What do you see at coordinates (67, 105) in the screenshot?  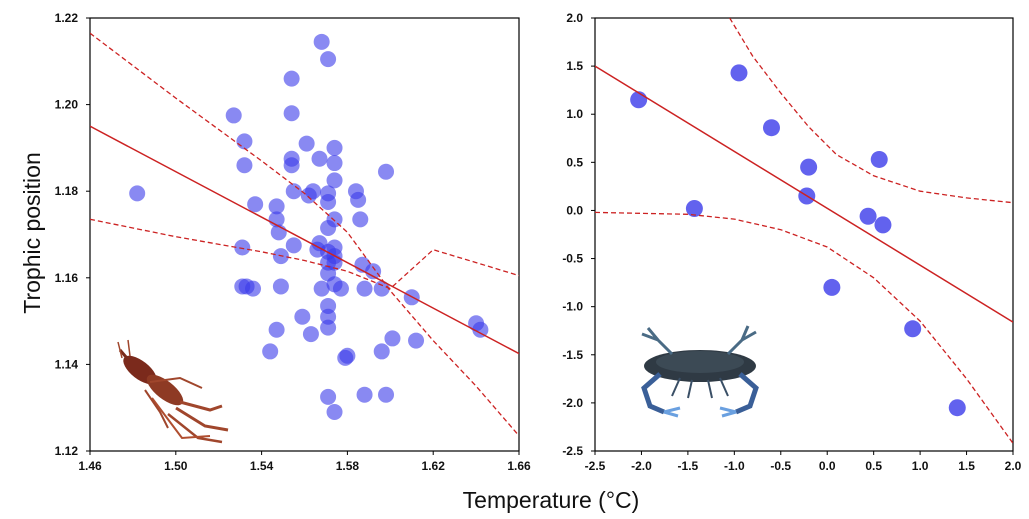 I see `crayfish-y-tick-label: 1.20` at bounding box center [67, 105].